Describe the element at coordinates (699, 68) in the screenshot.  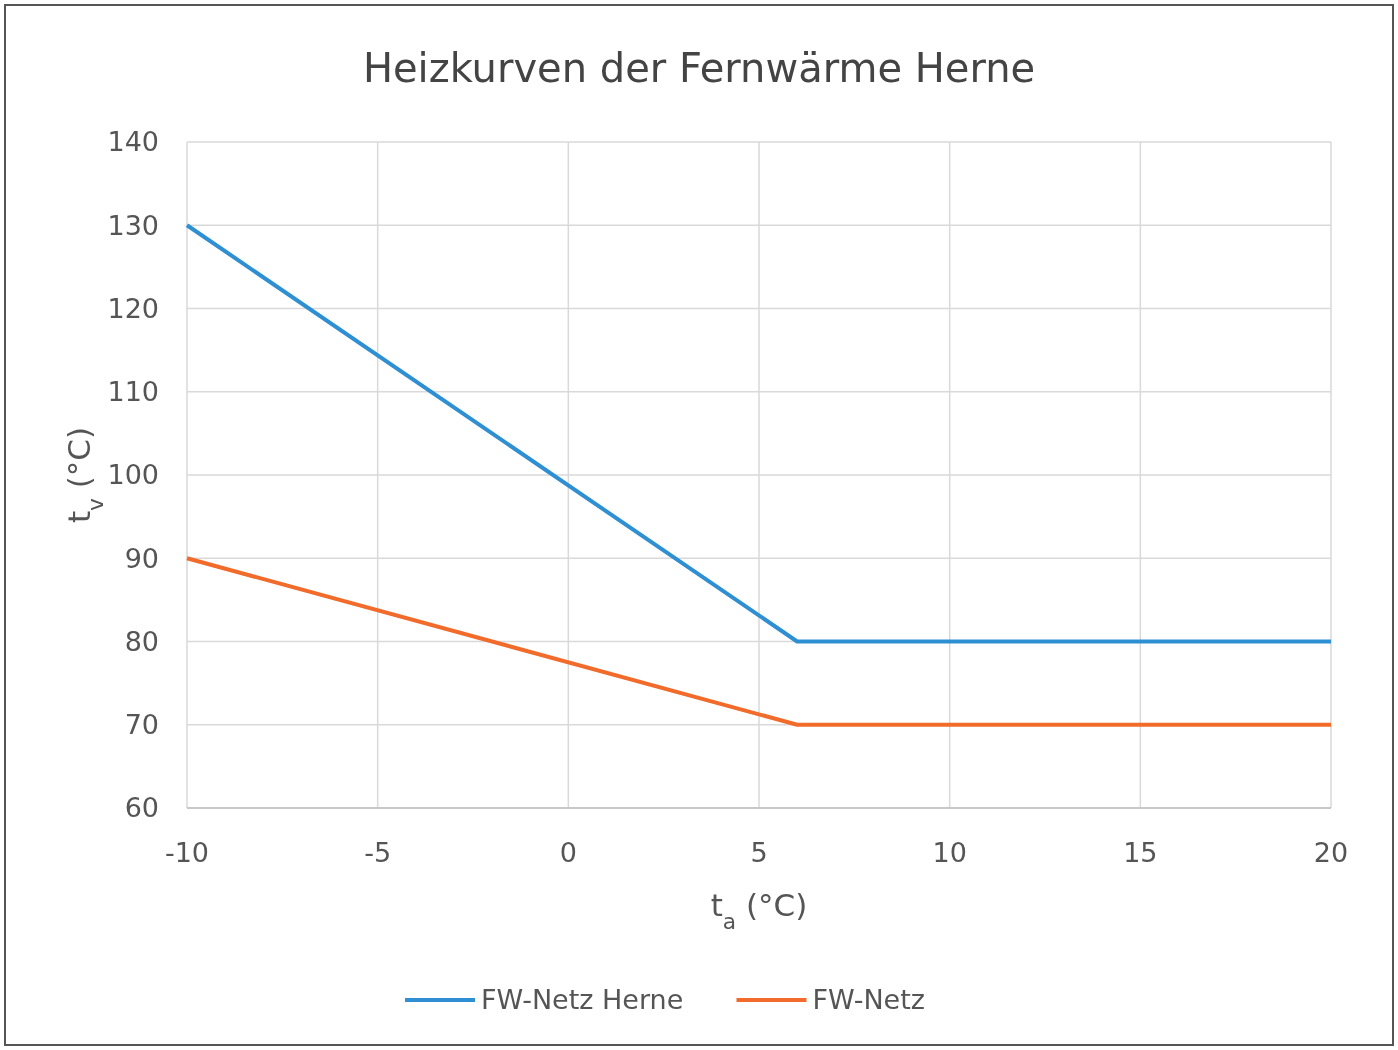
I see `chart-title: Heizkurven der Fernwärme Herne` at that location.